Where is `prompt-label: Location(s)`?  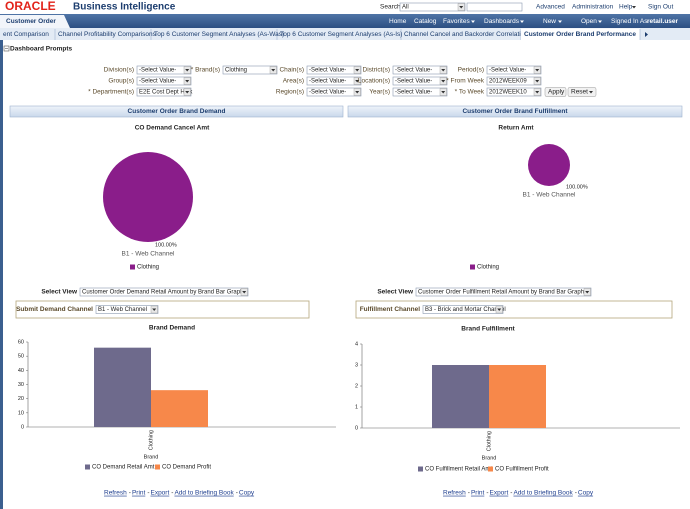
prompt-label: Location(s) is located at coordinates (374, 81).